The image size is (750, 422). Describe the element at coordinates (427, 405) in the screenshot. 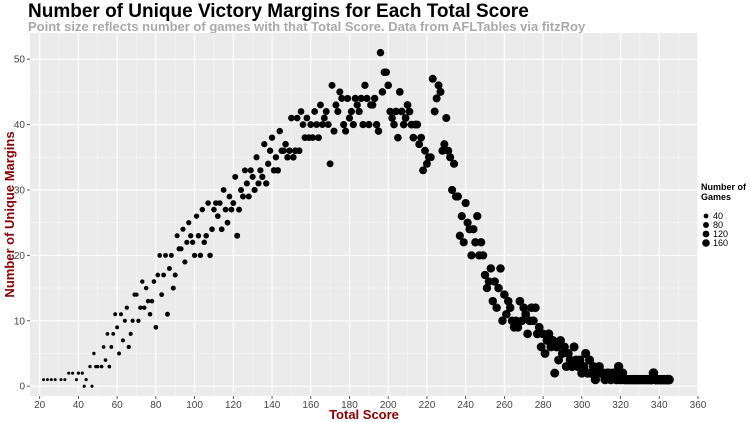

I see `x-tick-label: 220` at that location.